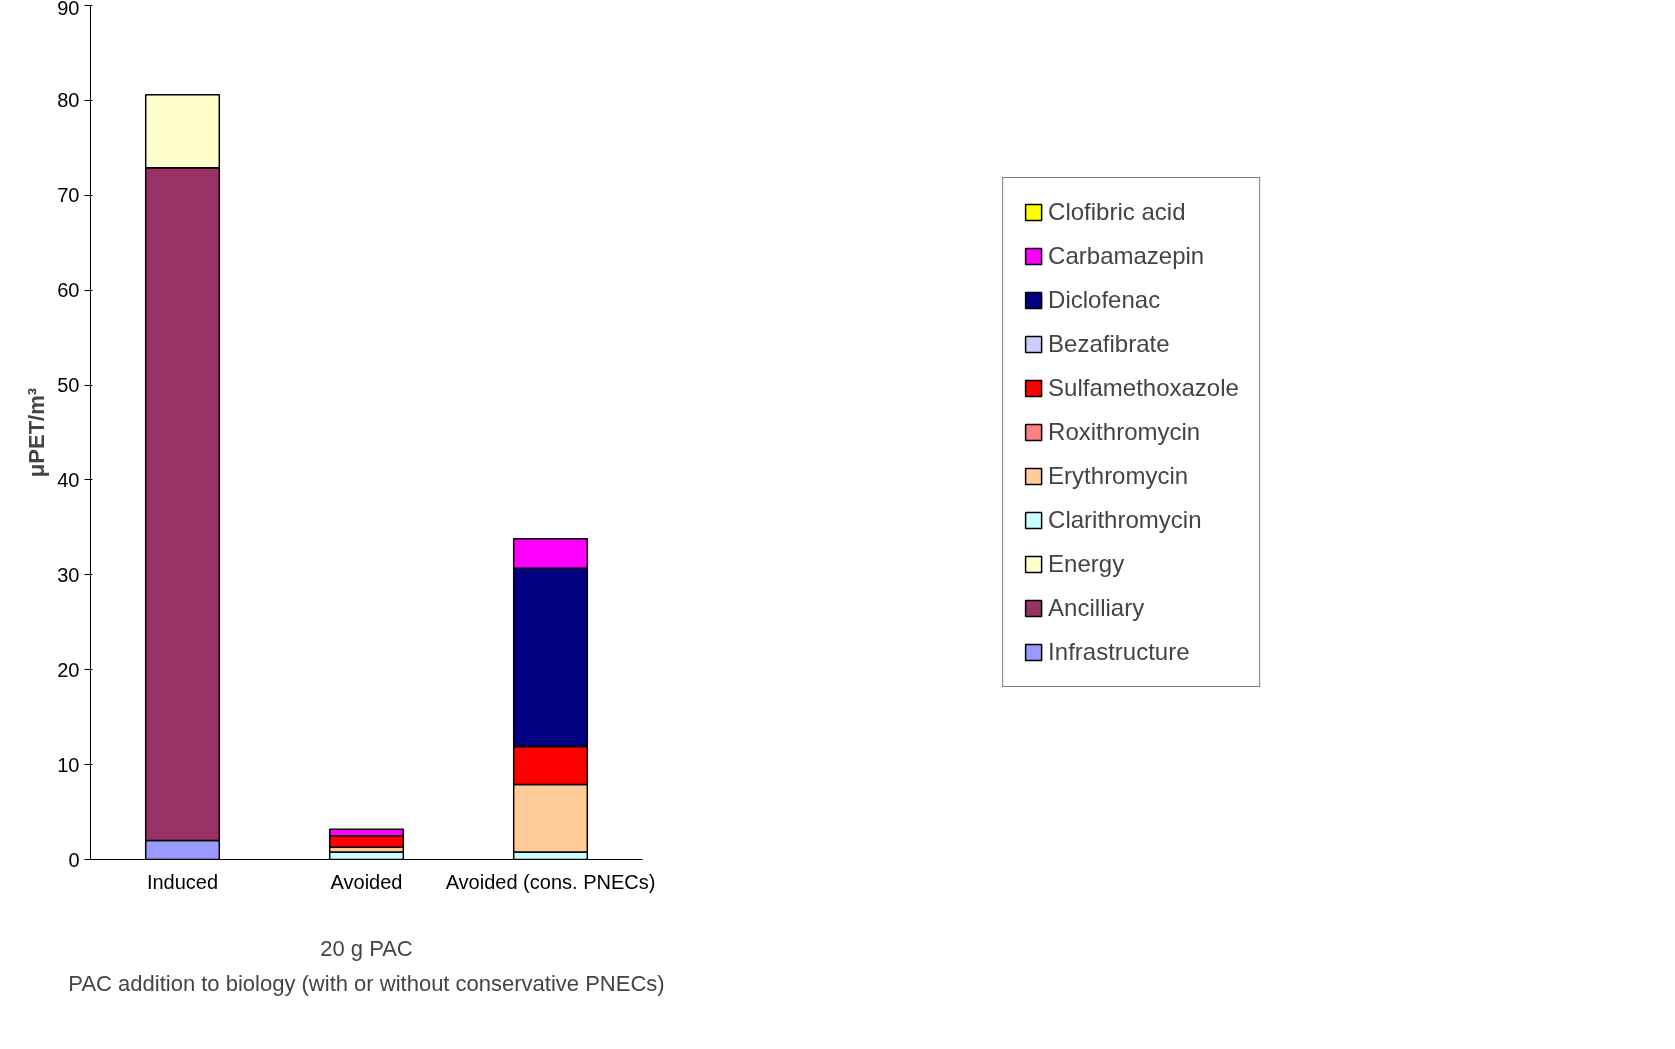 Image resolution: width=1675 pixels, height=1049 pixels. What do you see at coordinates (1104, 300) in the screenshot?
I see `legend-label: Diclofenac` at bounding box center [1104, 300].